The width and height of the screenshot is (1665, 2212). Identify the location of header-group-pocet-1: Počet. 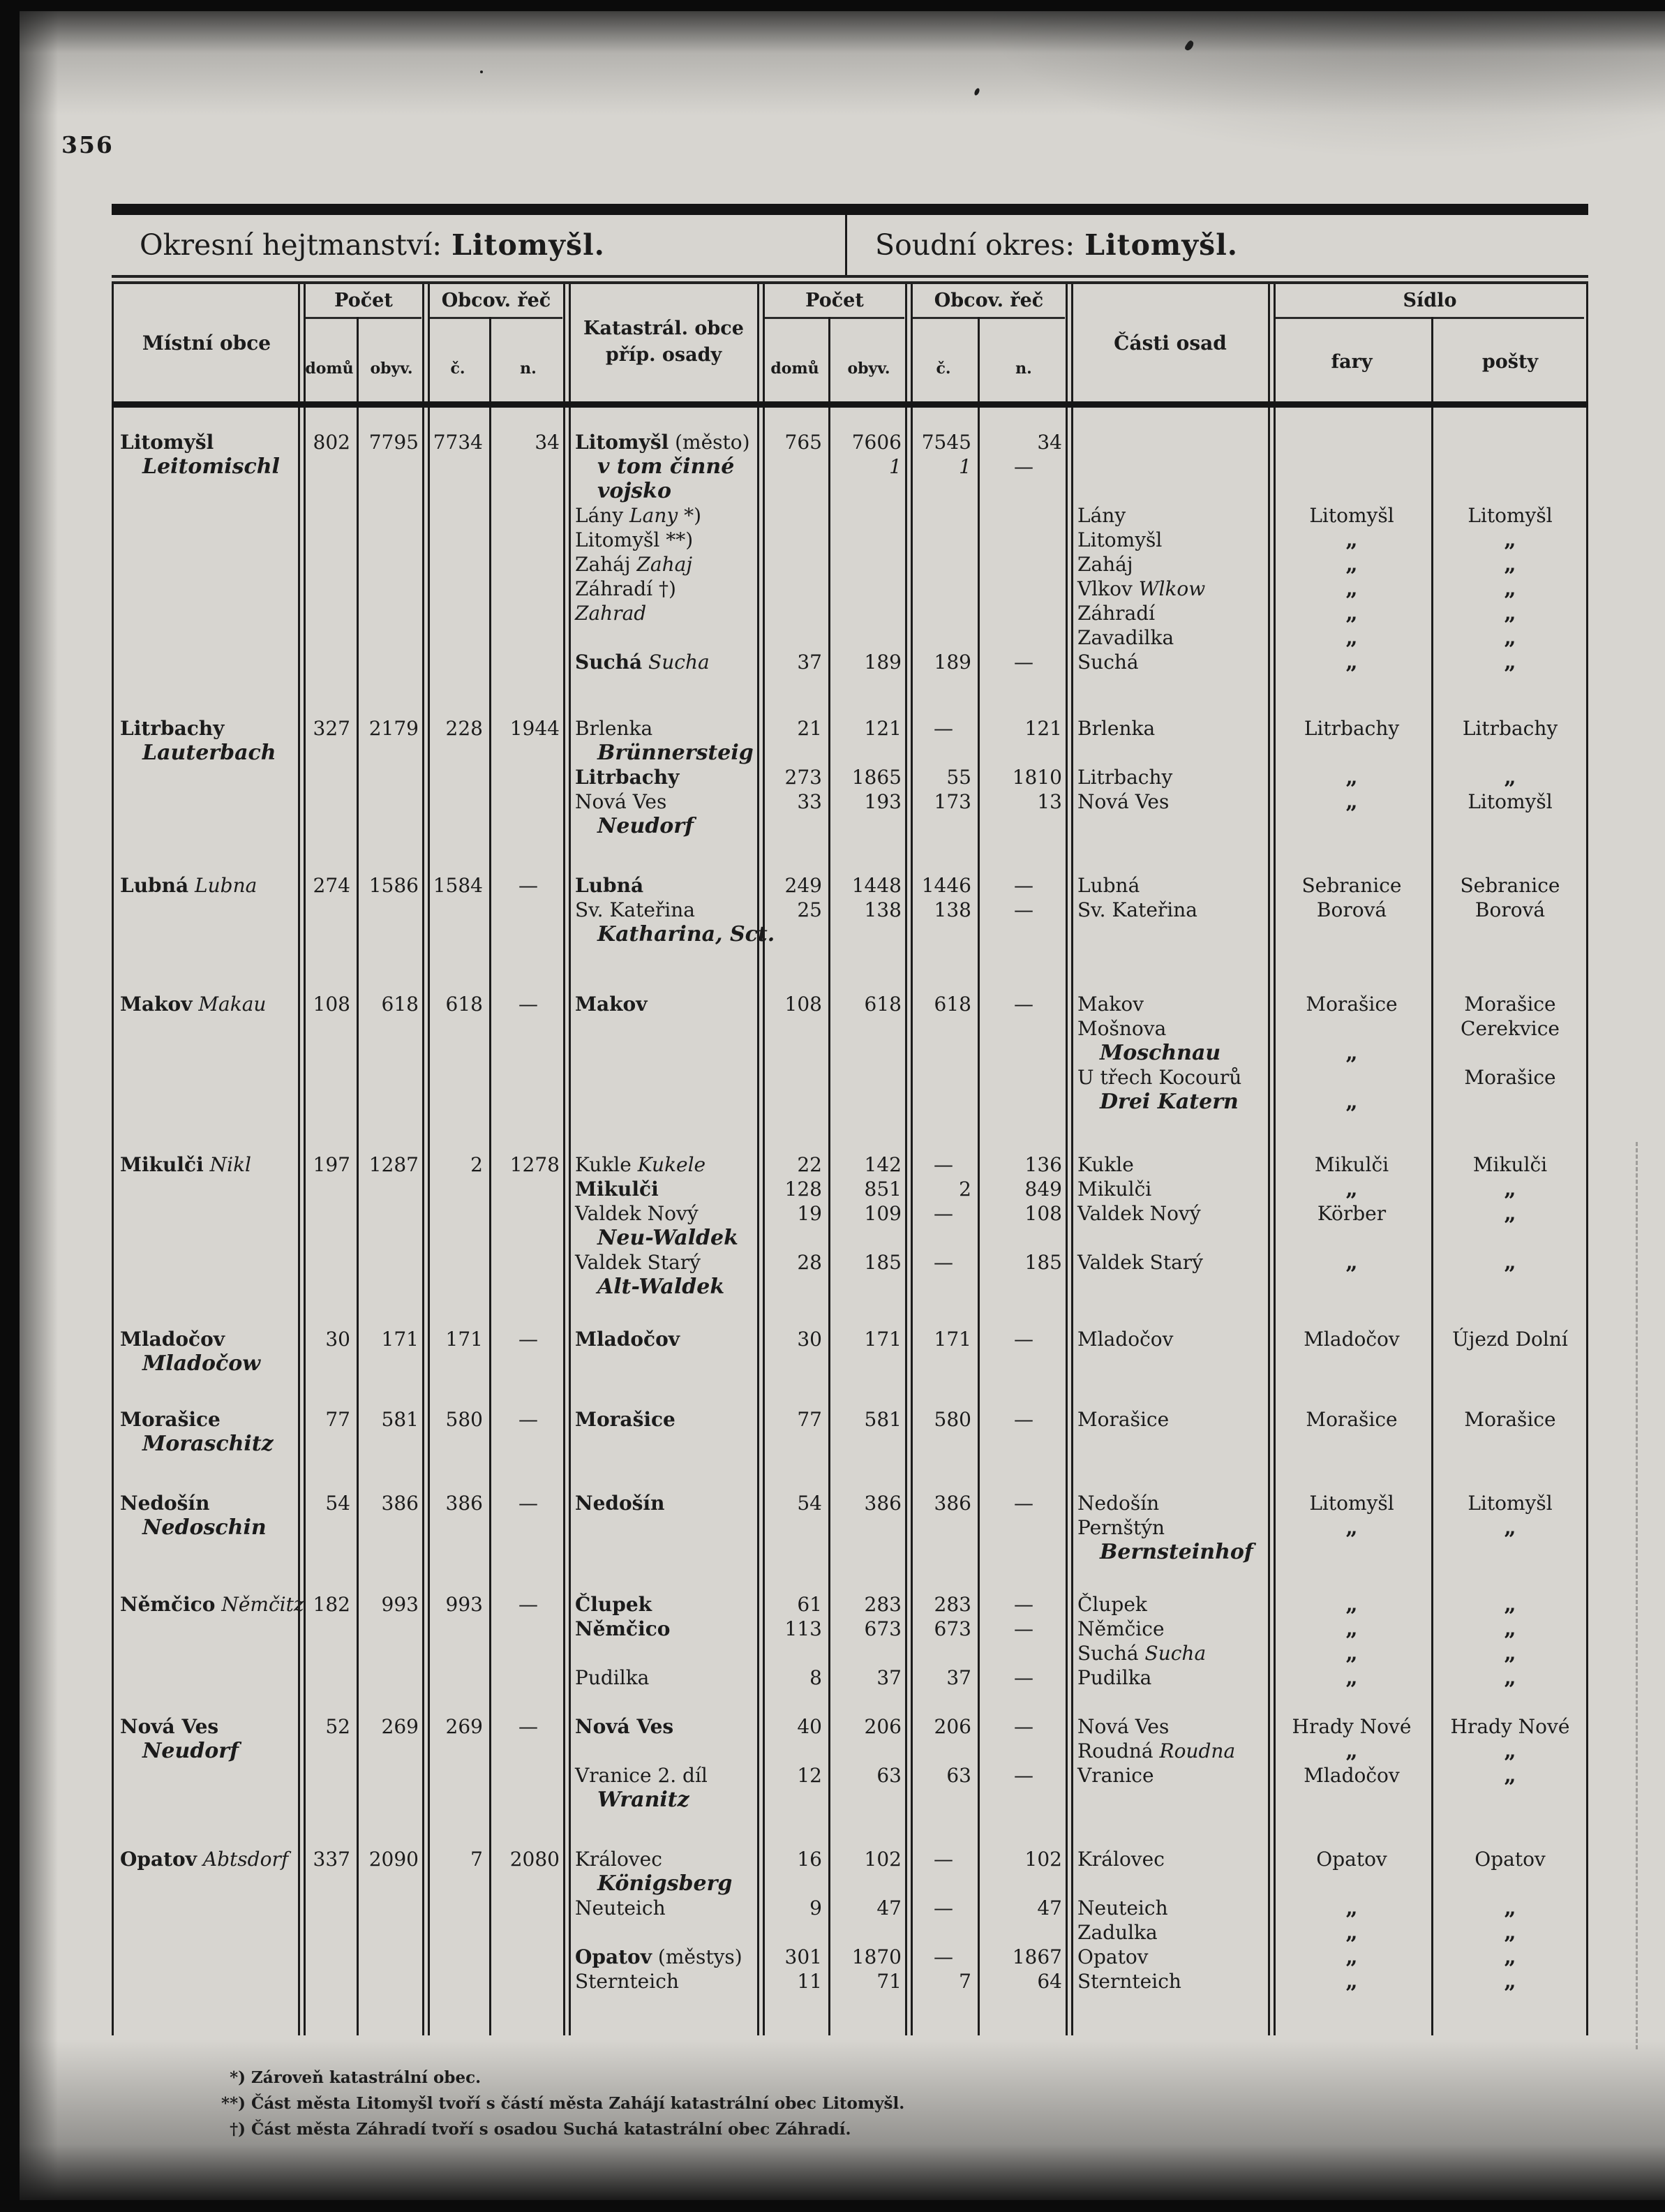
(363, 300).